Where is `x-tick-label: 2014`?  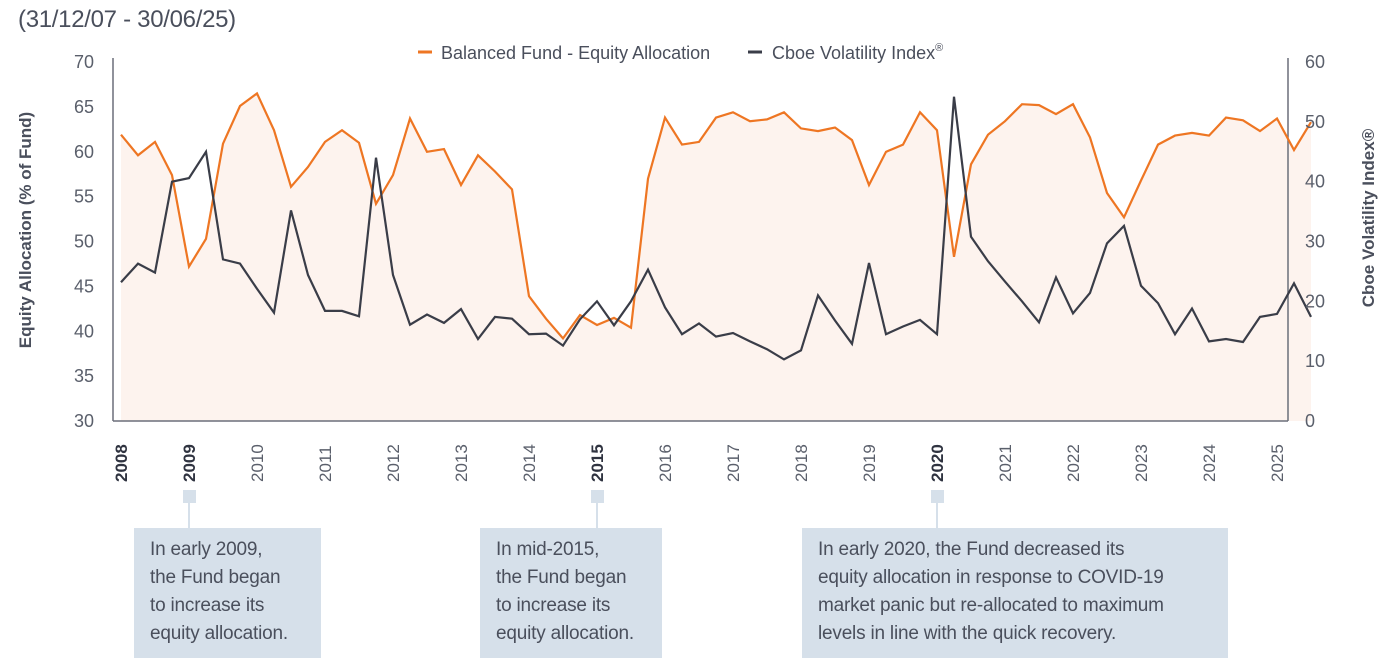 x-tick-label: 2014 is located at coordinates (529, 463).